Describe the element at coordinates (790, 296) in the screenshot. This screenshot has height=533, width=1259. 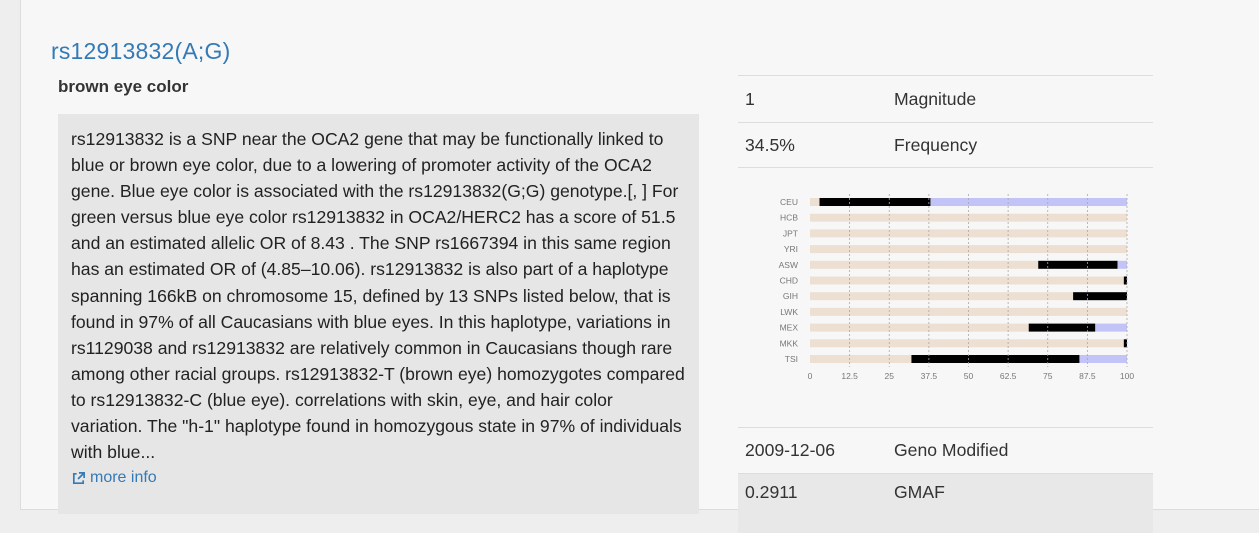
I see `category-label-gih: GIH` at that location.